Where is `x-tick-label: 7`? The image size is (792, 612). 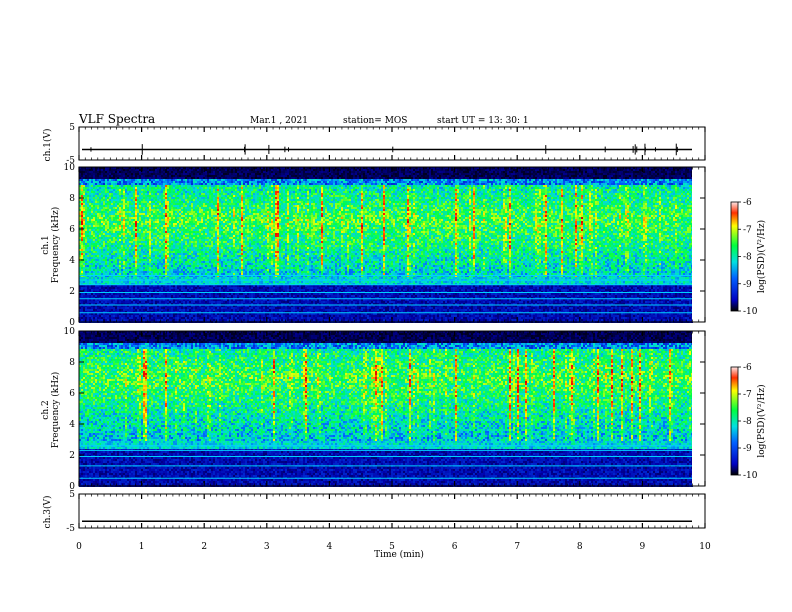
x-tick-label: 7 is located at coordinates (517, 547).